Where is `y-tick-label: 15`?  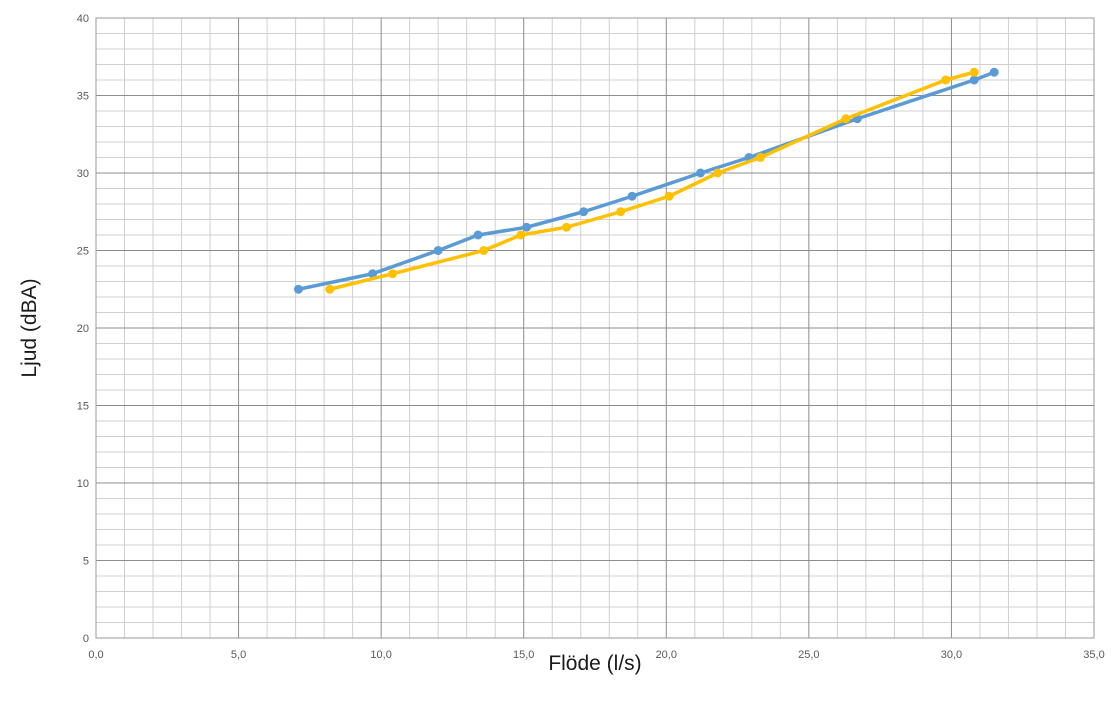 y-tick-label: 15 is located at coordinates (83, 407).